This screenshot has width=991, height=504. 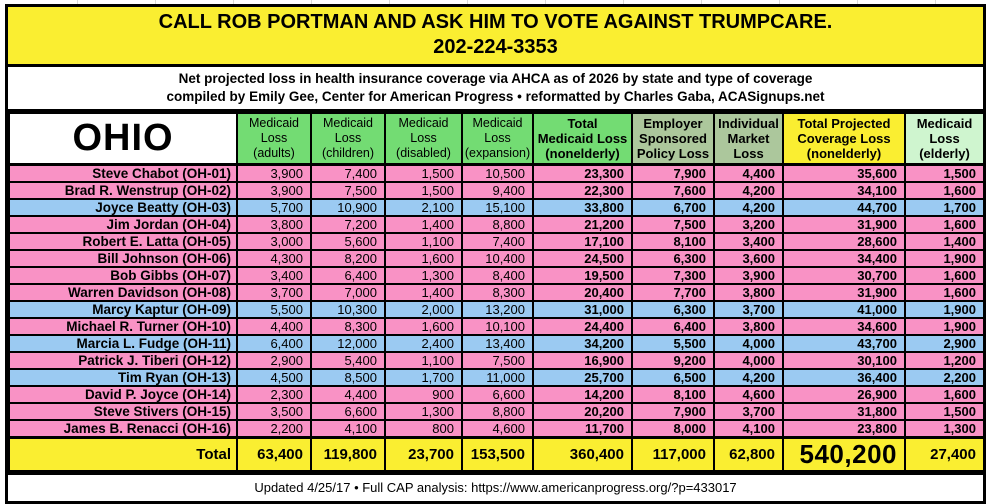 What do you see at coordinates (748, 429) in the screenshot?
I see `value-cell-individual-market: 4,100` at bounding box center [748, 429].